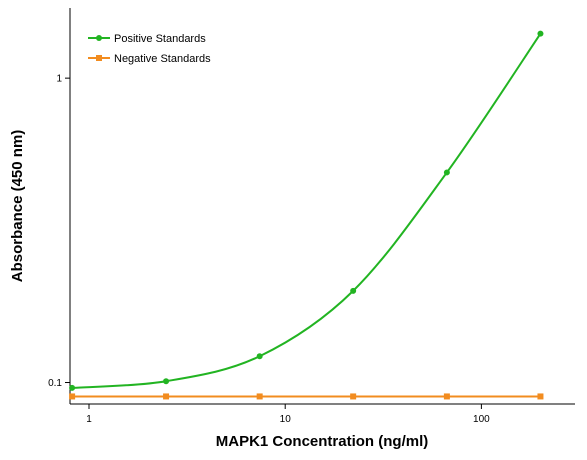 The height and width of the screenshot is (460, 587). I want to click on x-tick-label: 1, so click(89, 419).